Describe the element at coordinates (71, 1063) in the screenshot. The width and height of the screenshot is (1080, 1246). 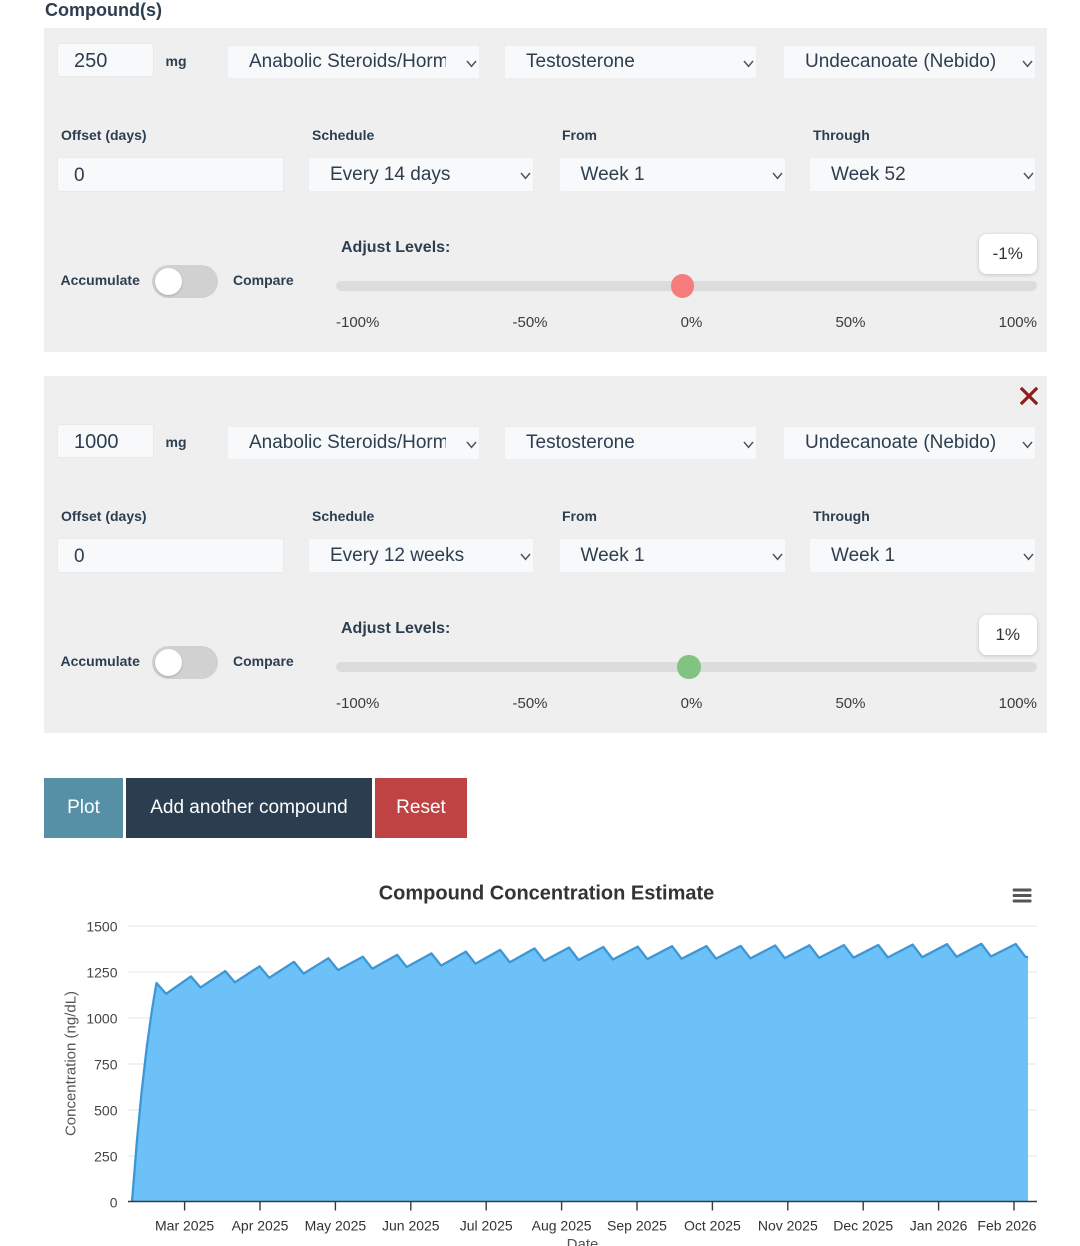
I see `svg-text: Concentration (ng/dL)` at that location.